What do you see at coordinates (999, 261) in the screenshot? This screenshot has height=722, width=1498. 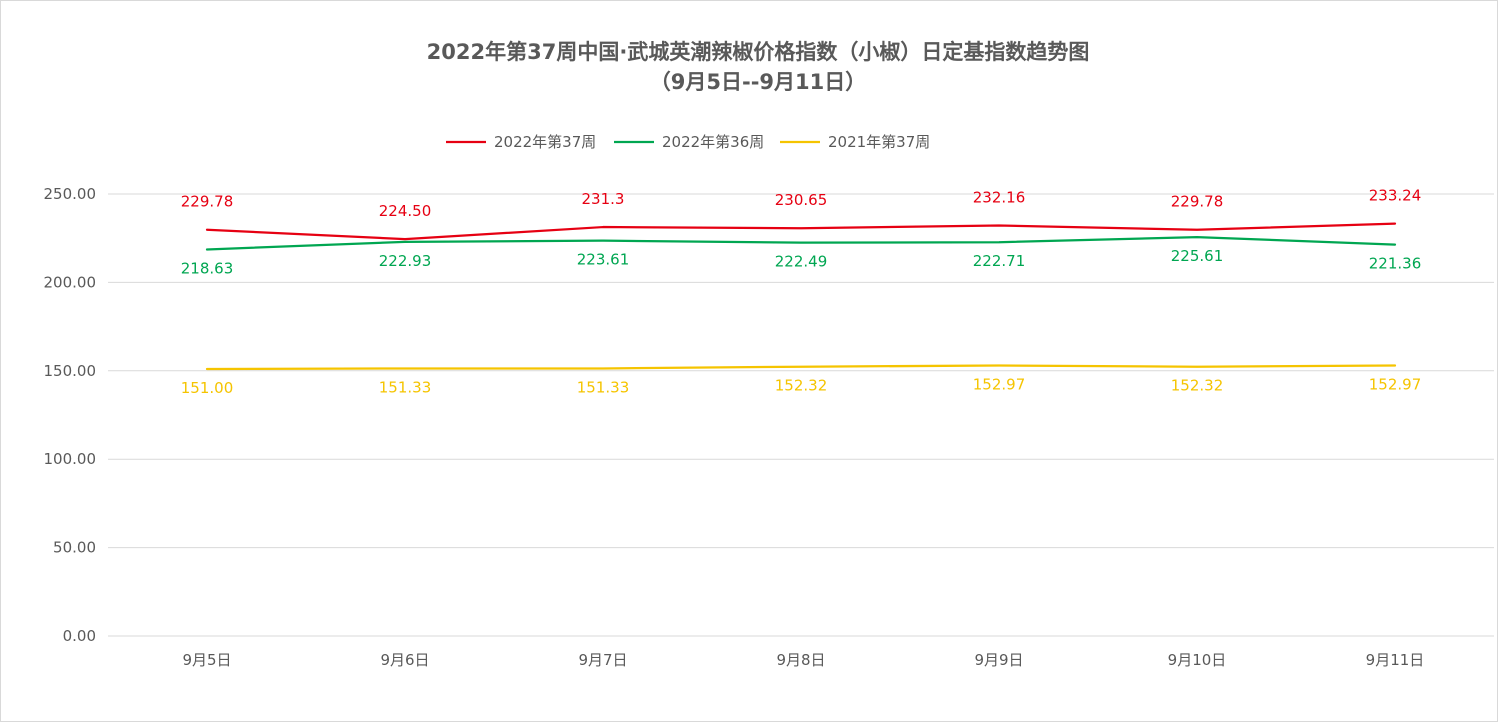 I see `data-label: 222.71` at bounding box center [999, 261].